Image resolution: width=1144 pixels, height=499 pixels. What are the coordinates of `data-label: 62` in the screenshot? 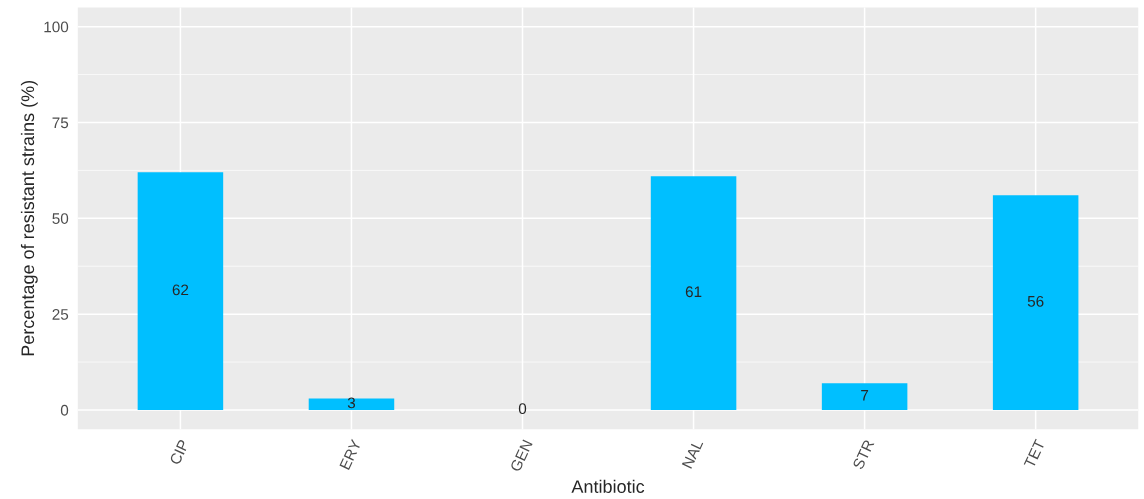 It's located at (180, 290).